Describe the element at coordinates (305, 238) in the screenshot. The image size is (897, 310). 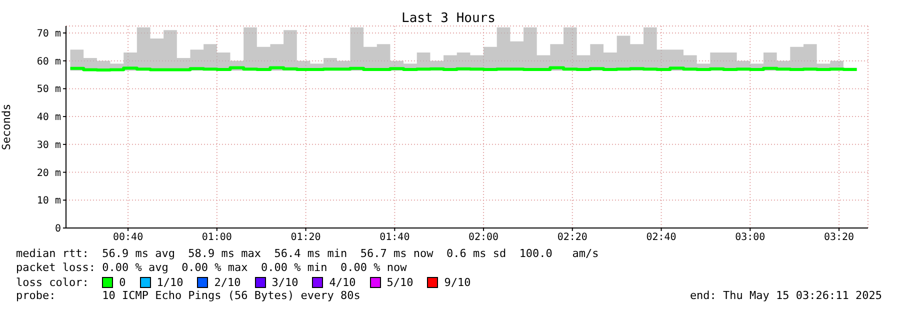
I see `x-tick-label: 01:20` at that location.